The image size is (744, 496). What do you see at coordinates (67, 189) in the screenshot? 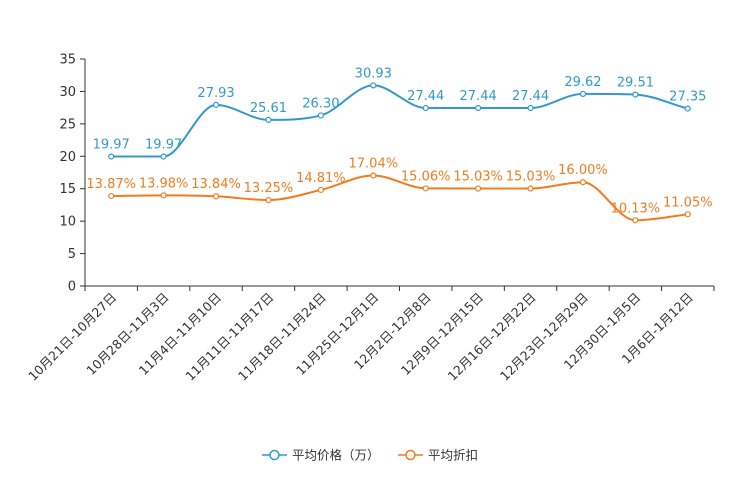
I see `y-tick-label: 15` at bounding box center [67, 189].